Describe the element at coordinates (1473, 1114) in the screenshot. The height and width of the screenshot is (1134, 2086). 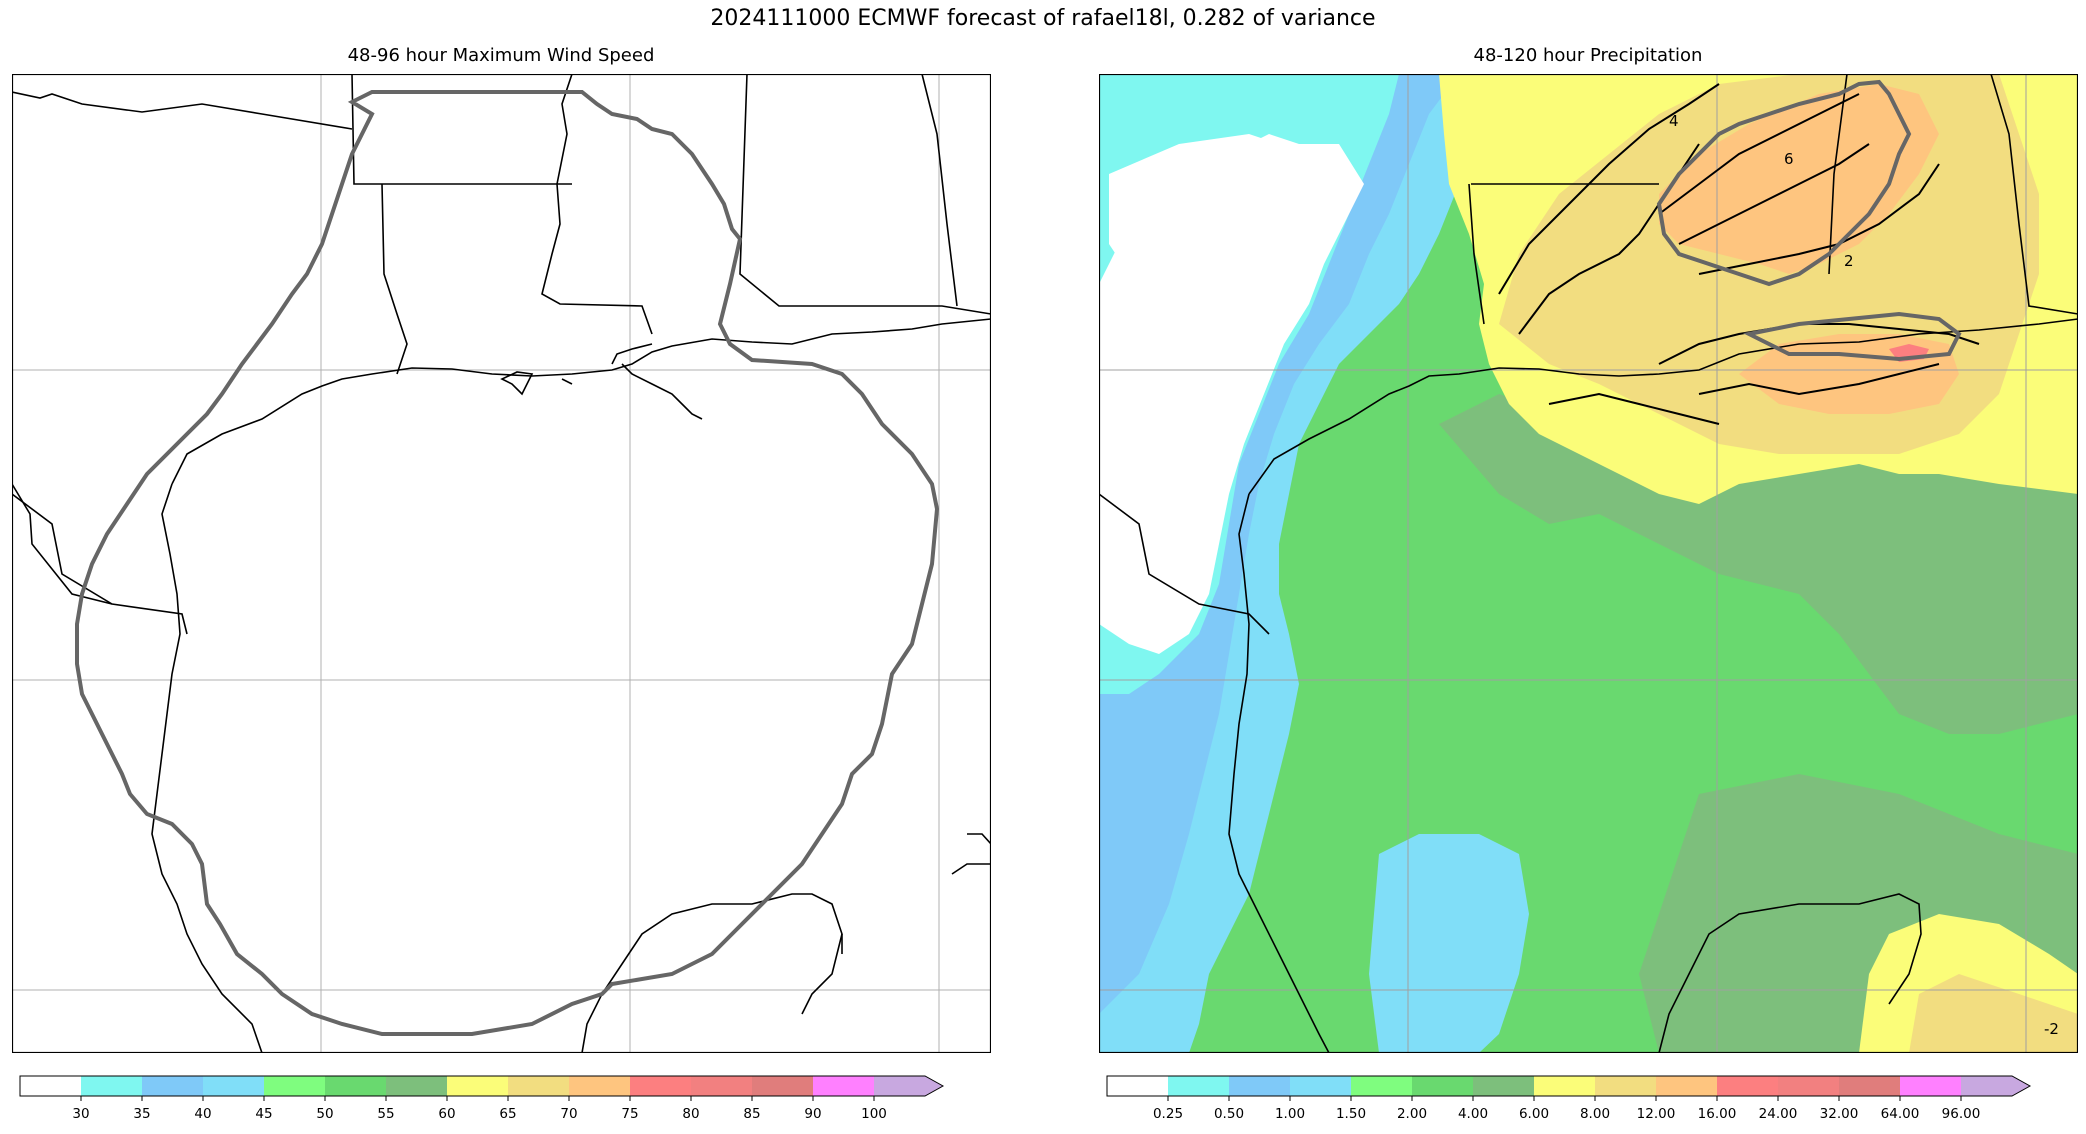
I see `precip-colorbar-tick-label: 4.00` at that location.